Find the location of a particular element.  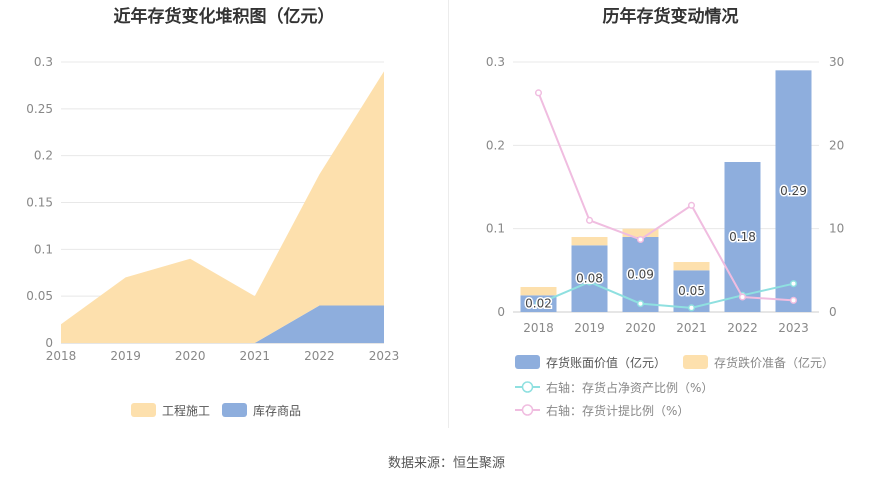

left-y-tick-label: 0.3 is located at coordinates (495, 62).